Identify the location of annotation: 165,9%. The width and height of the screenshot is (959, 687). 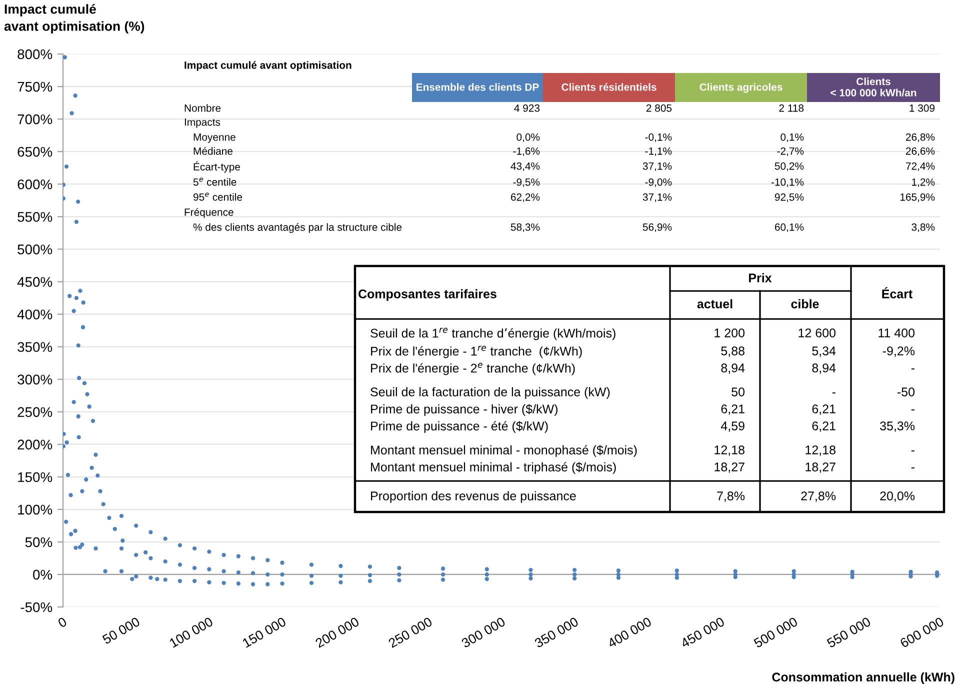
(917, 197).